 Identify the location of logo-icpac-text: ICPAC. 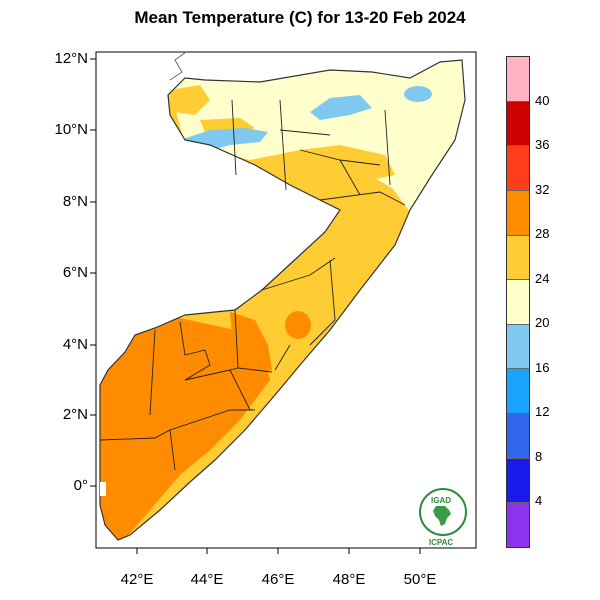
(441, 542).